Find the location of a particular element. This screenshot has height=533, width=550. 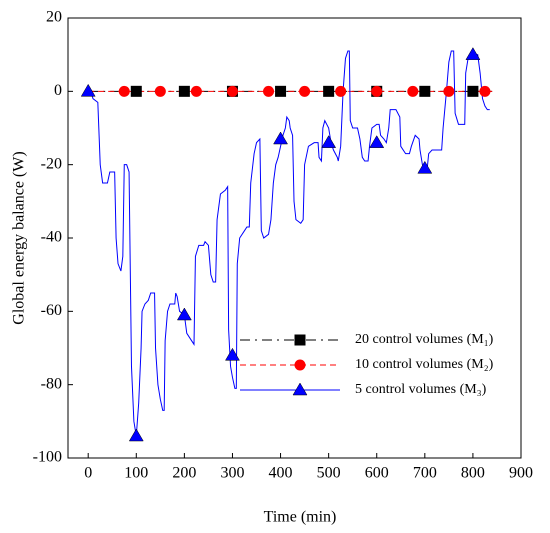

x-tick-label: 0 is located at coordinates (88, 473).